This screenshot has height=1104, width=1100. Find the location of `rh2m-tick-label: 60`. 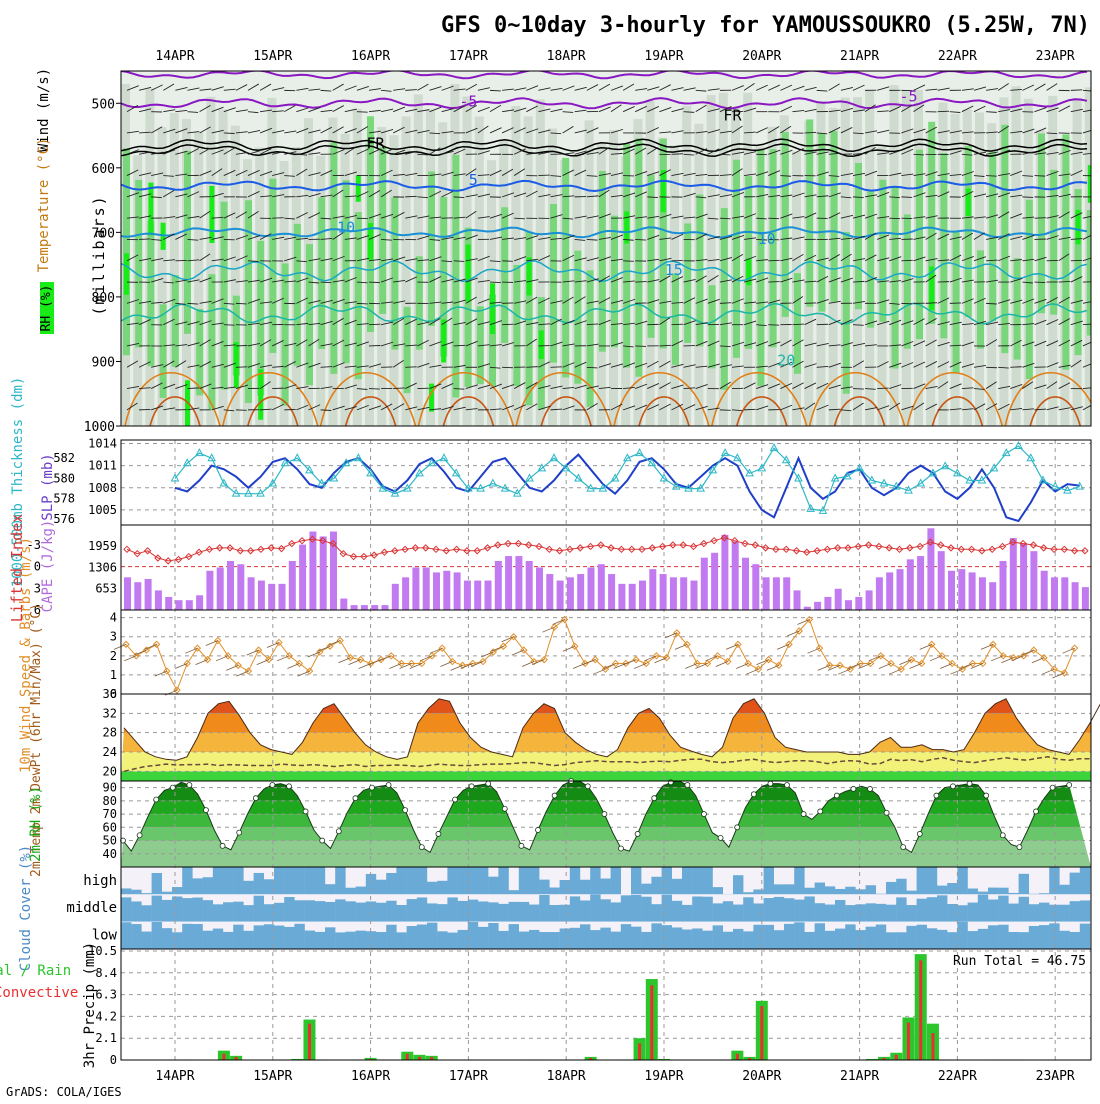

rh2m-tick-label: 60 is located at coordinates (110, 827).